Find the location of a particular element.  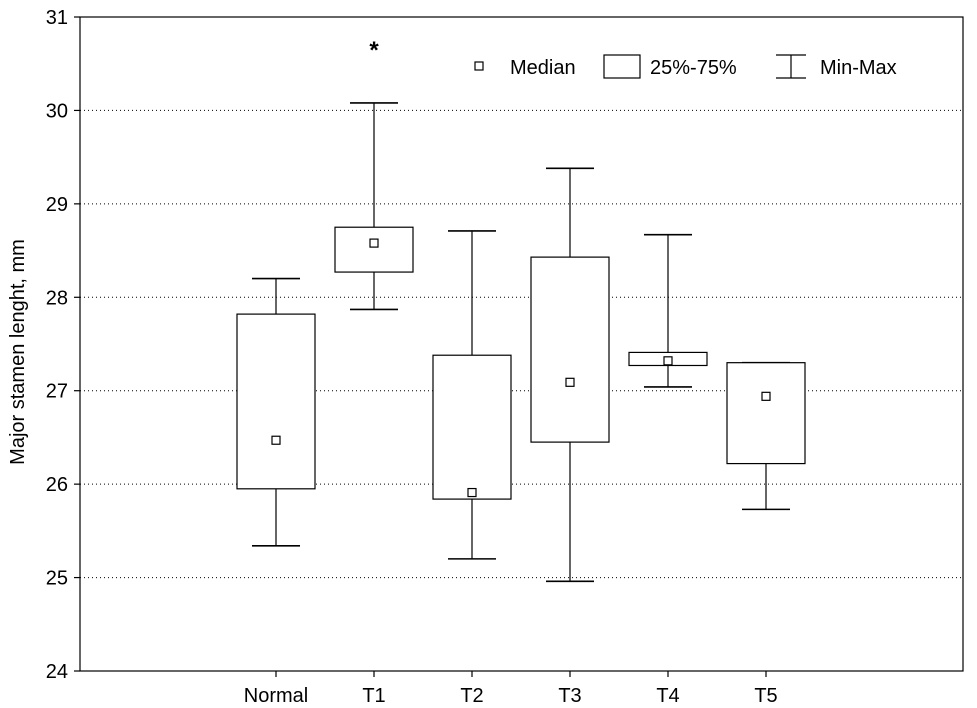

legend-median-marker is located at coordinates (479, 66).